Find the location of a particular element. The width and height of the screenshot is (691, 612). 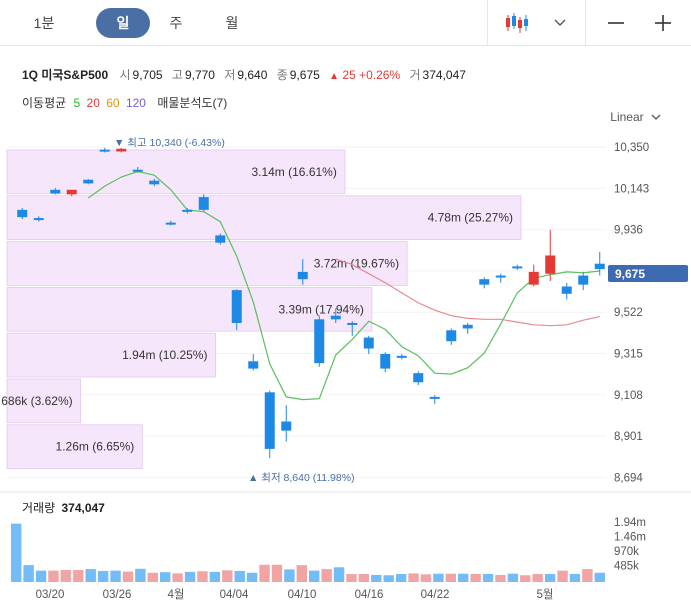

low-value: 9,640 is located at coordinates (252, 75).